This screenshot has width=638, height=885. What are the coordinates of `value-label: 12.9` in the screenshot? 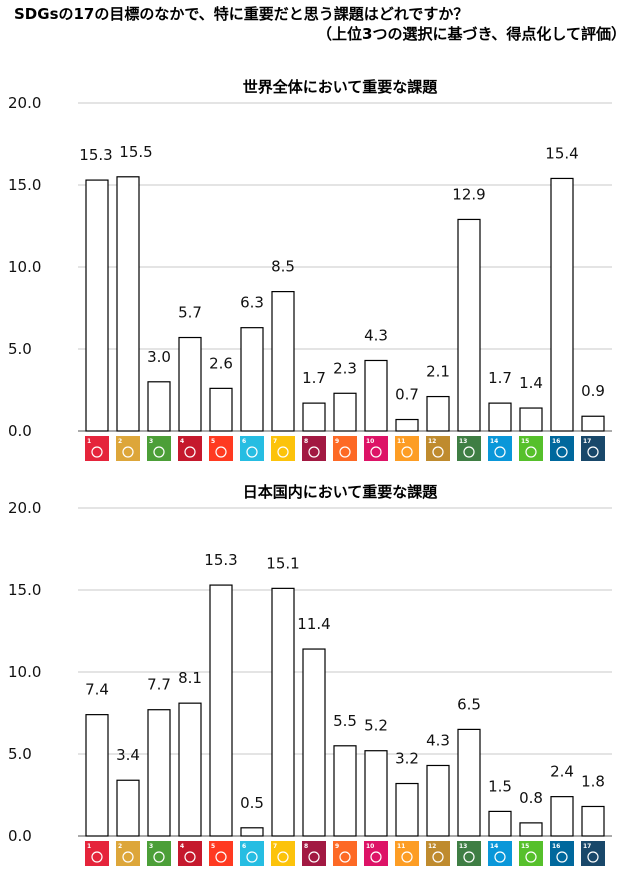 It's located at (468, 194).